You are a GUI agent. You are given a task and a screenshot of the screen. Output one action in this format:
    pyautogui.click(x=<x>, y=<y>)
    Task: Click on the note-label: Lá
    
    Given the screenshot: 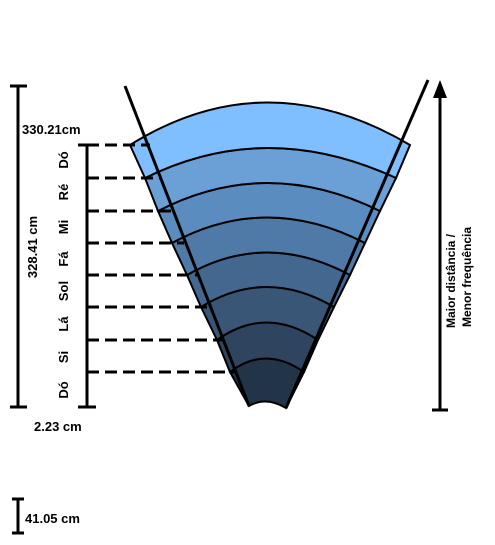 What is the action you would take?
    pyautogui.click(x=63, y=324)
    